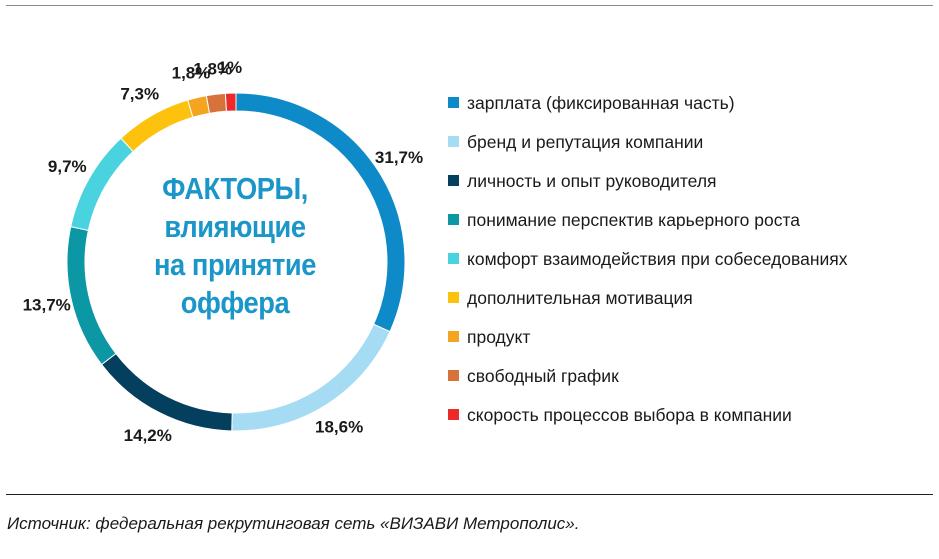  I want to click on legend-label: понимание перспектив карьерного роста, so click(633, 220).